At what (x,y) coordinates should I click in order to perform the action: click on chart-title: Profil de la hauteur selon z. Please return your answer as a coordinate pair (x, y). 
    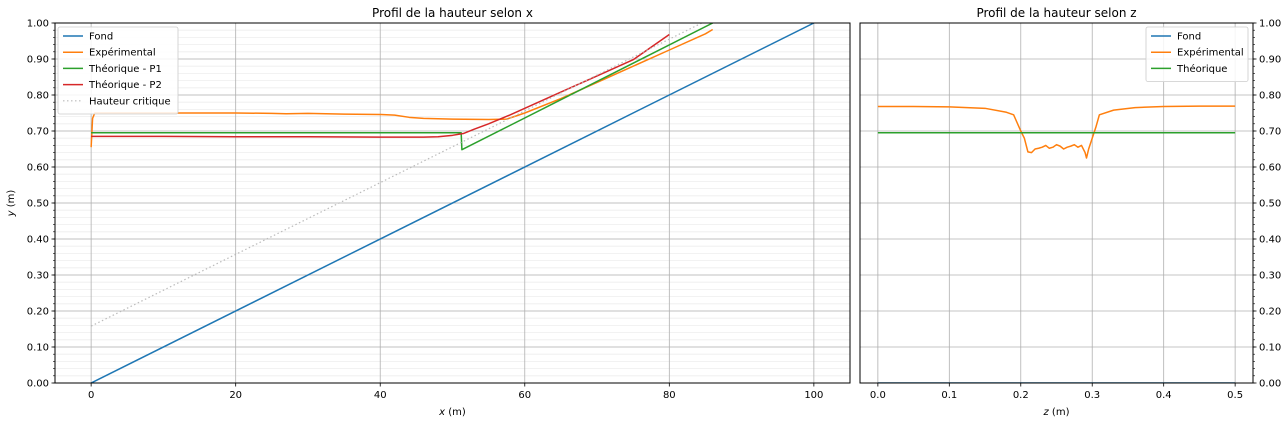
    Looking at the image, I should click on (1056, 13).